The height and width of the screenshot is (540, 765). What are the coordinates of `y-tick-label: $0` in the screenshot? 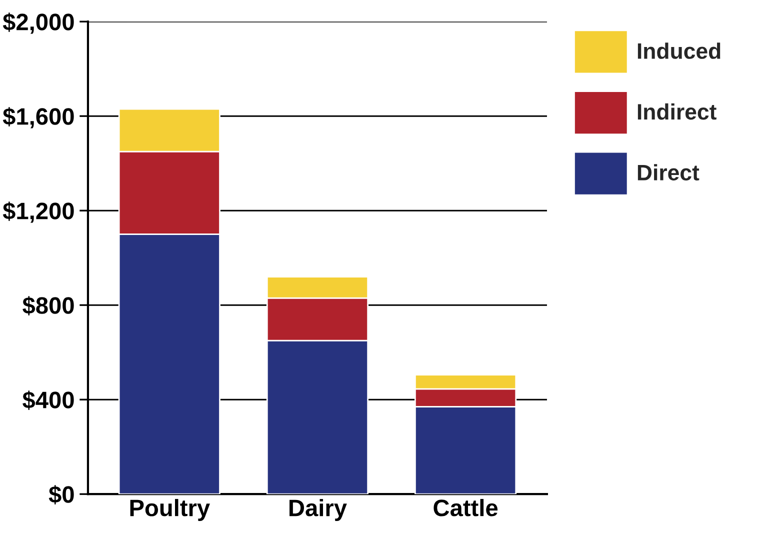 It's located at (61, 494).